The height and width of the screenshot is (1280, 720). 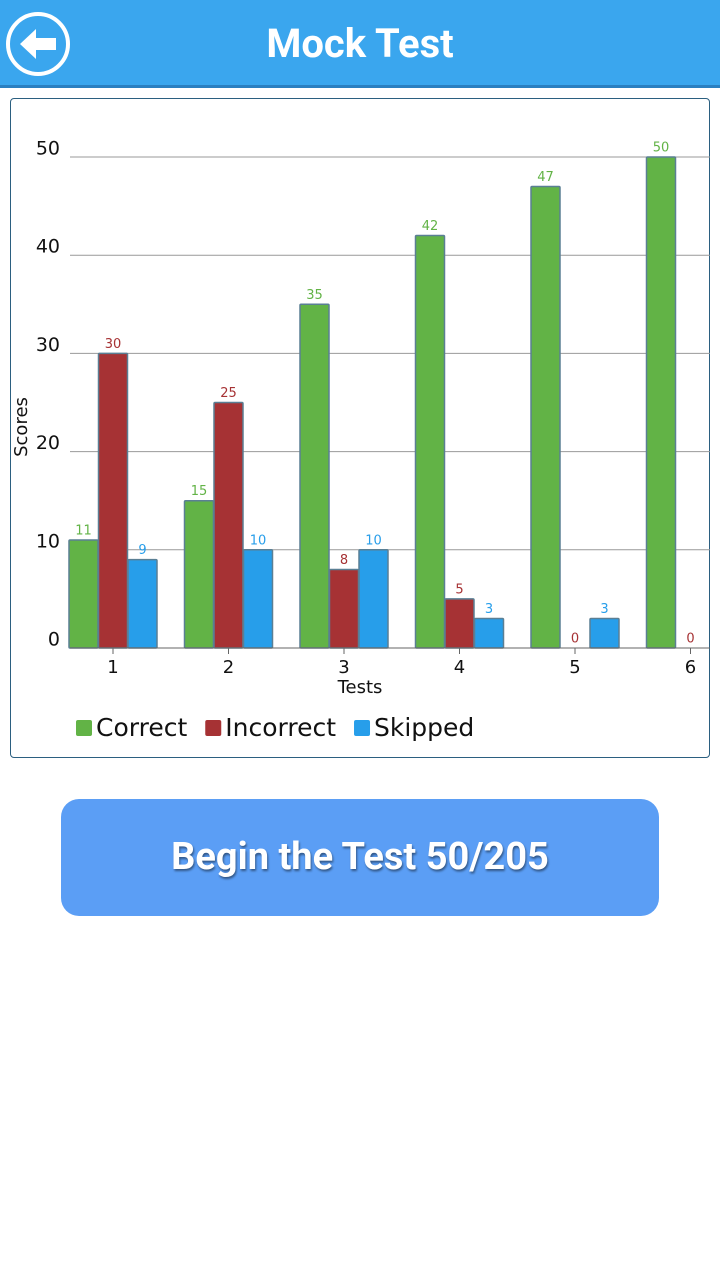 I want to click on y-tick-label: 40, so click(x=48, y=247).